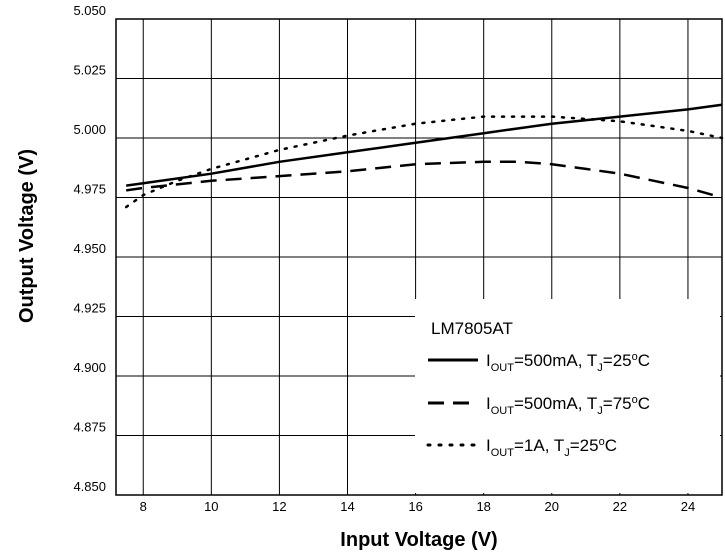 This screenshot has height=554, width=725. What do you see at coordinates (89, 10) in the screenshot?
I see `y-tick-label: 5.050` at bounding box center [89, 10].